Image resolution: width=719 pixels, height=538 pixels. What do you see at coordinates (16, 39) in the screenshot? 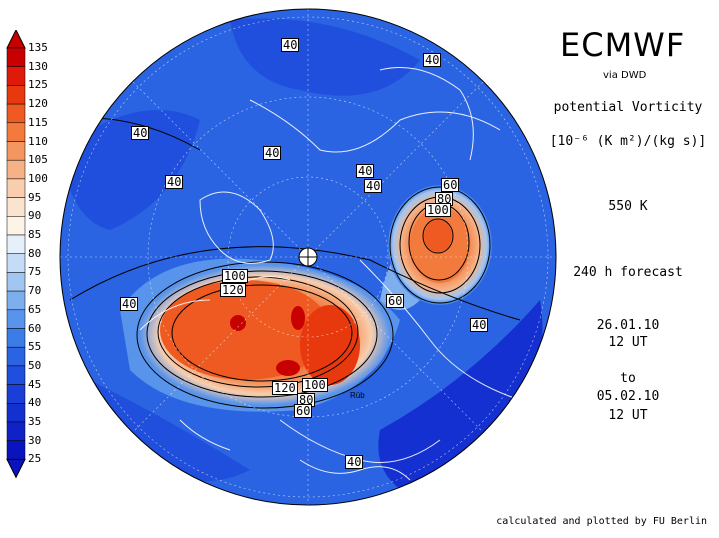
I see `legend-top-arrow` at bounding box center [16, 39].